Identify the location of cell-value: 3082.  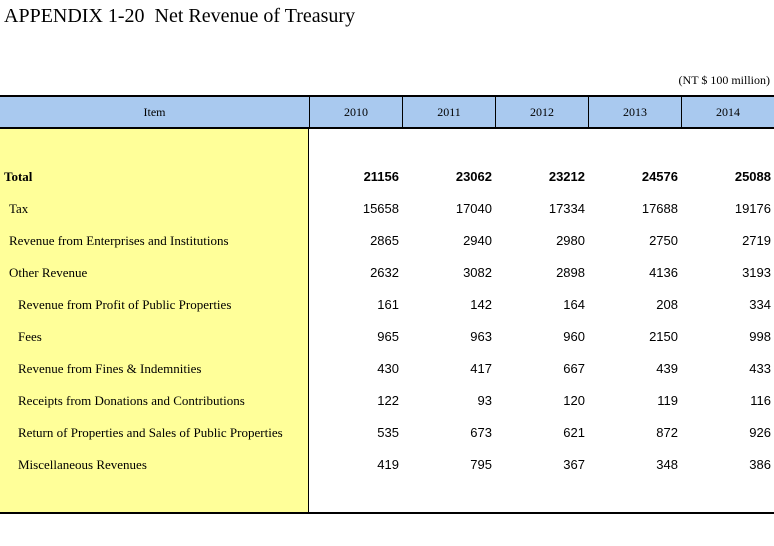
(477, 272).